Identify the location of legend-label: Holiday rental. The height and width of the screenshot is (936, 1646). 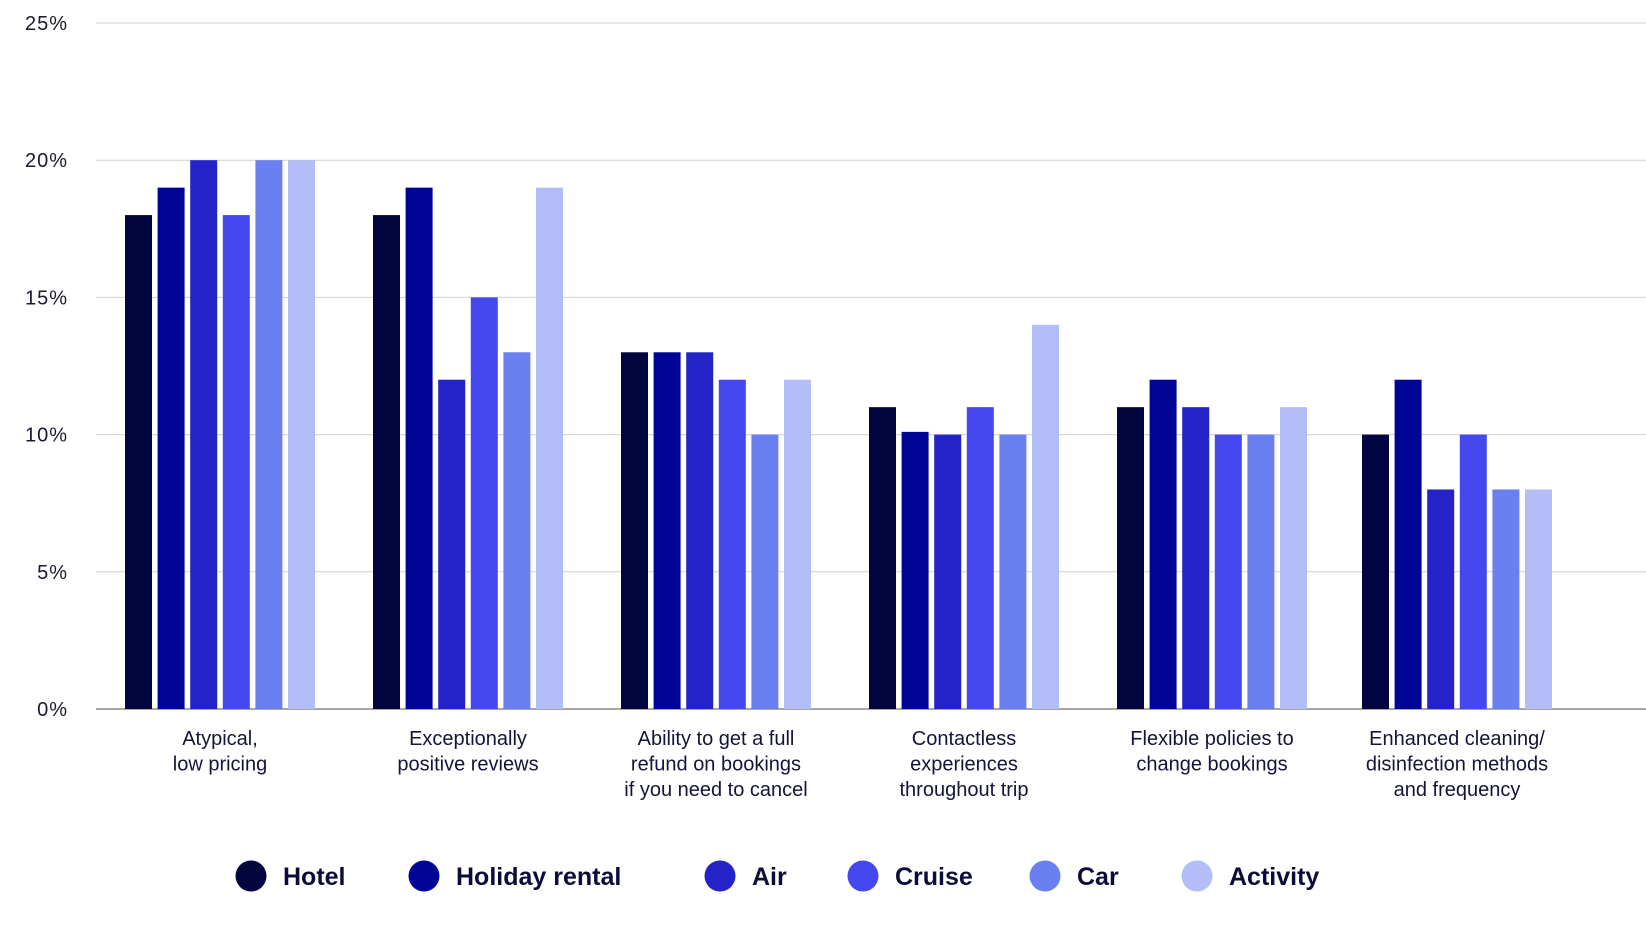
(538, 877).